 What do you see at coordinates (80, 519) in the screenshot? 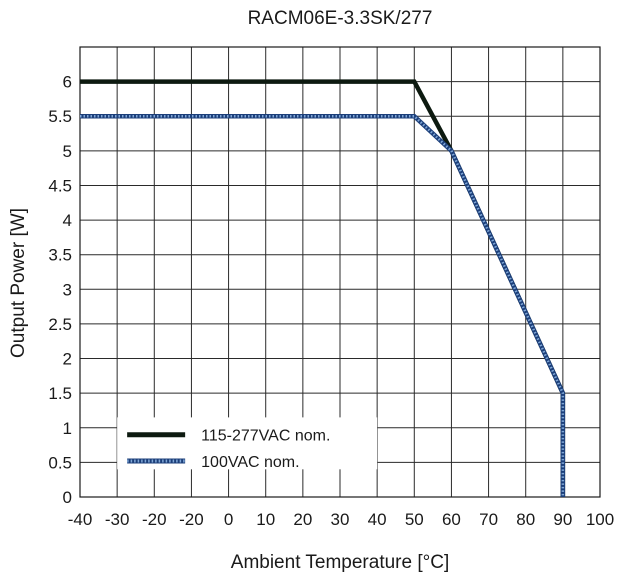
I see `x-tick-label: -40` at bounding box center [80, 519].